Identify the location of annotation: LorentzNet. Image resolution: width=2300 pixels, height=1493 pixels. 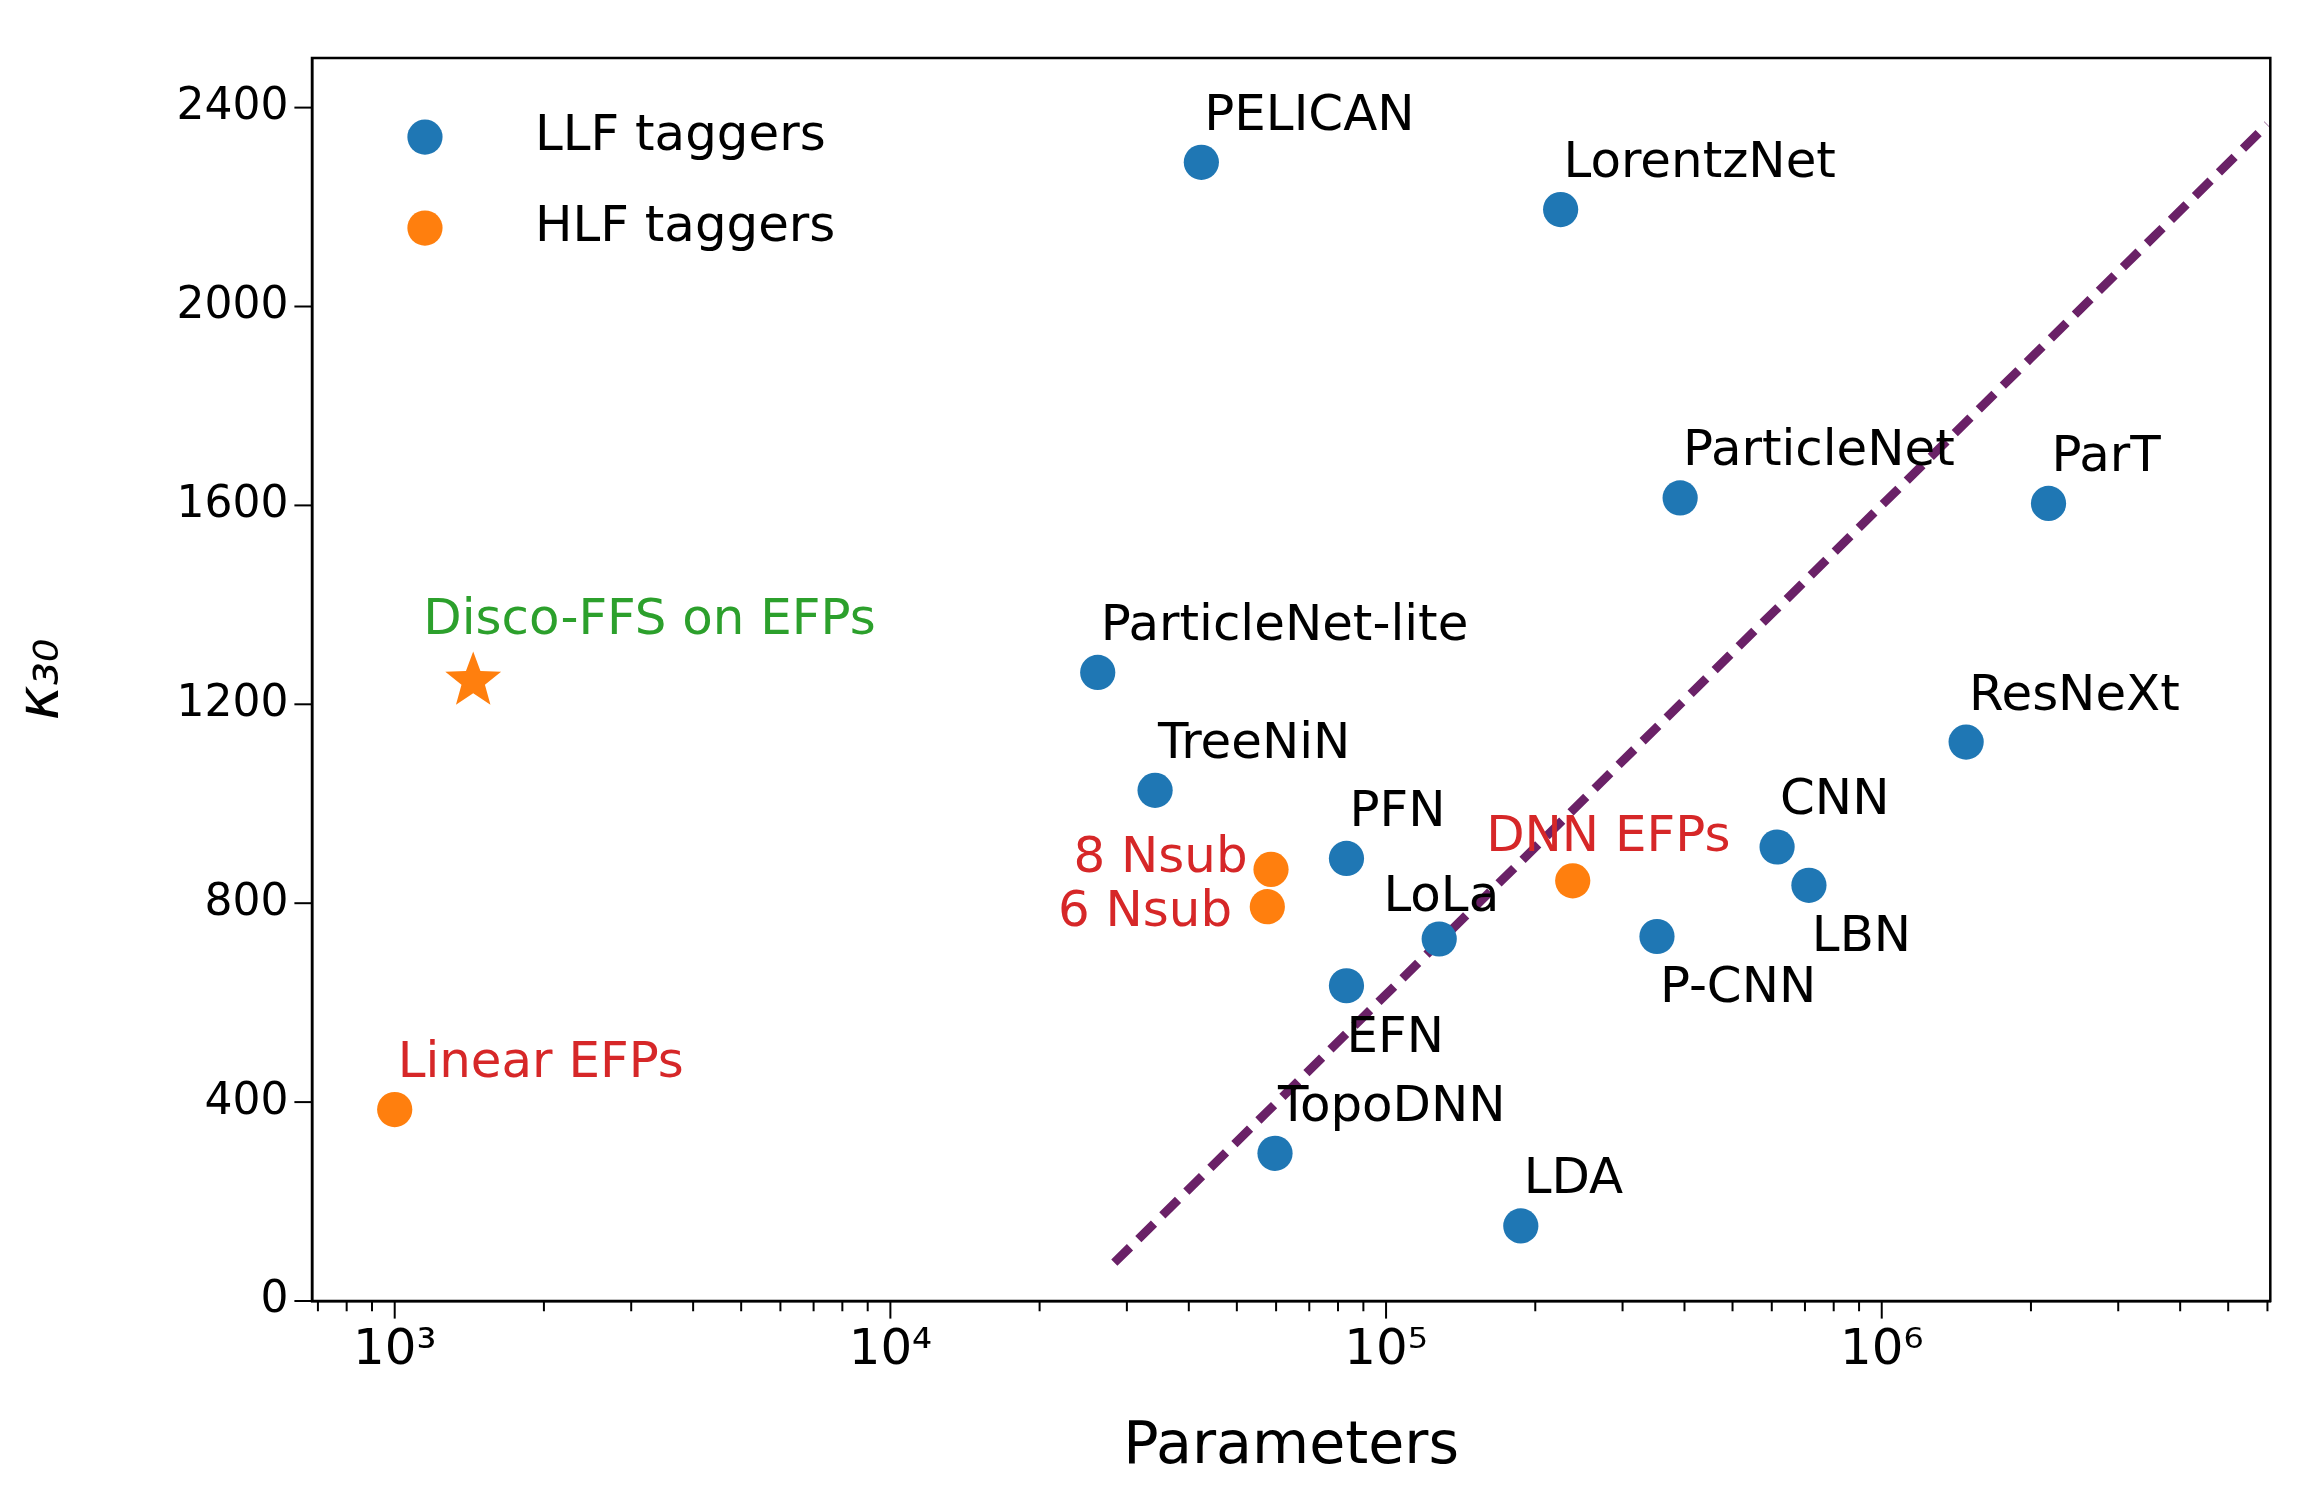
(1699, 160).